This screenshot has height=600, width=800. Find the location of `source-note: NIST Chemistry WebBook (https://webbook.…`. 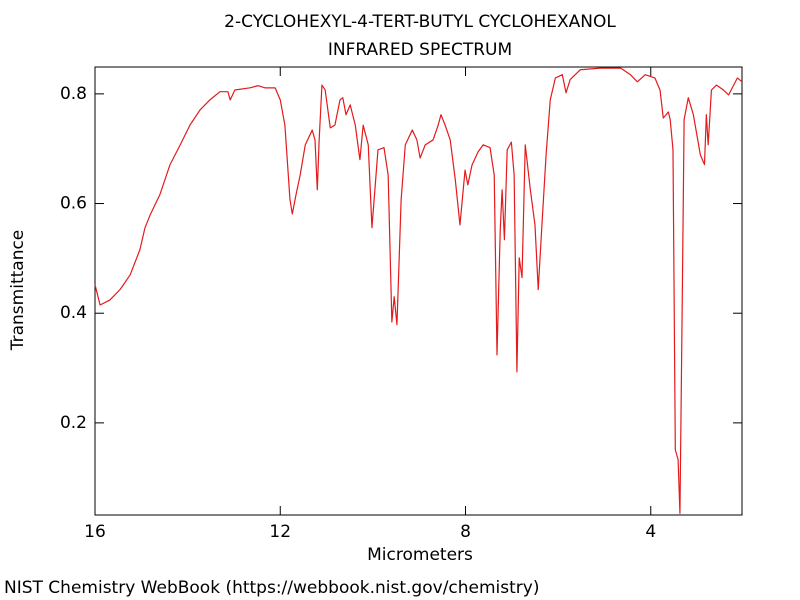

source-note: NIST Chemistry WebBook (https://webbook.… is located at coordinates (271, 588).